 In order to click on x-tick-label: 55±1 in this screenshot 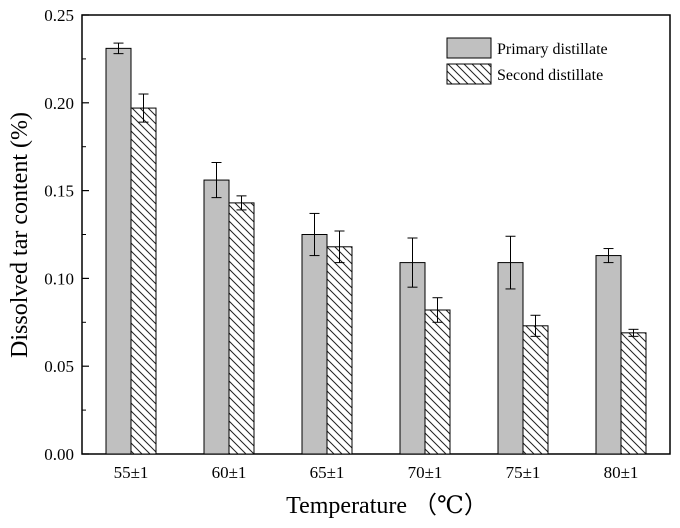, I will do `click(131, 472)`.